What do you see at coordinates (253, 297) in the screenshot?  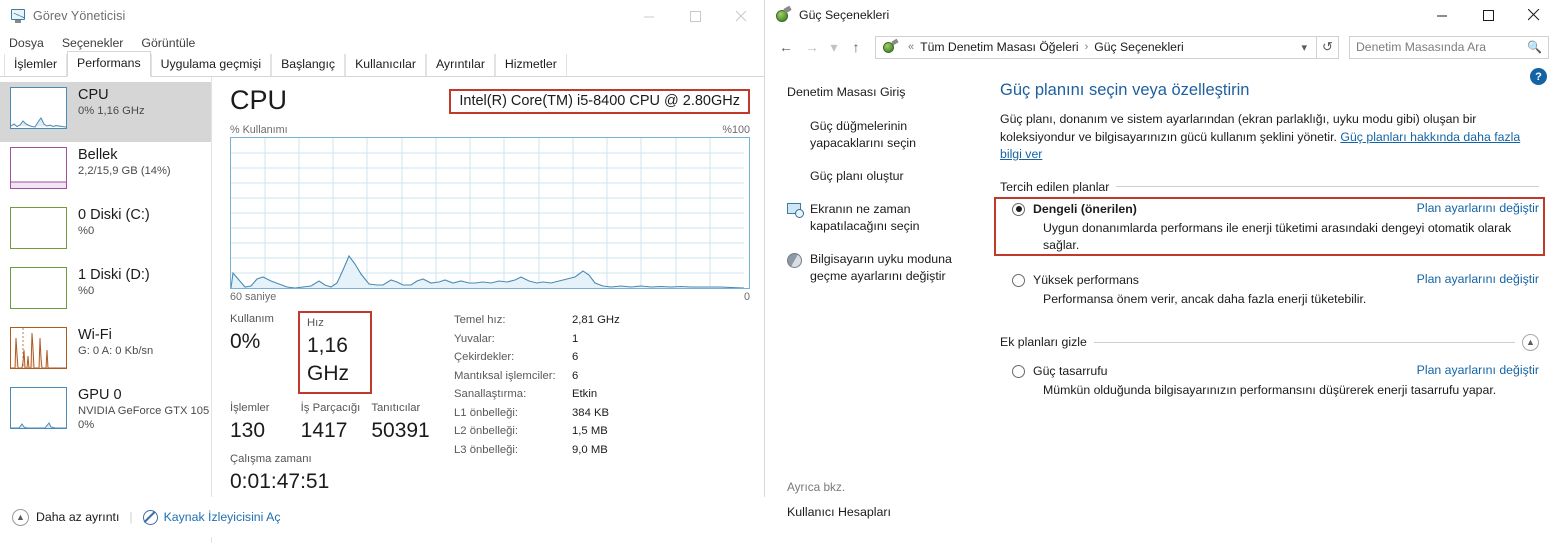 I see `graph-x-left-label: 60 saniye` at bounding box center [253, 297].